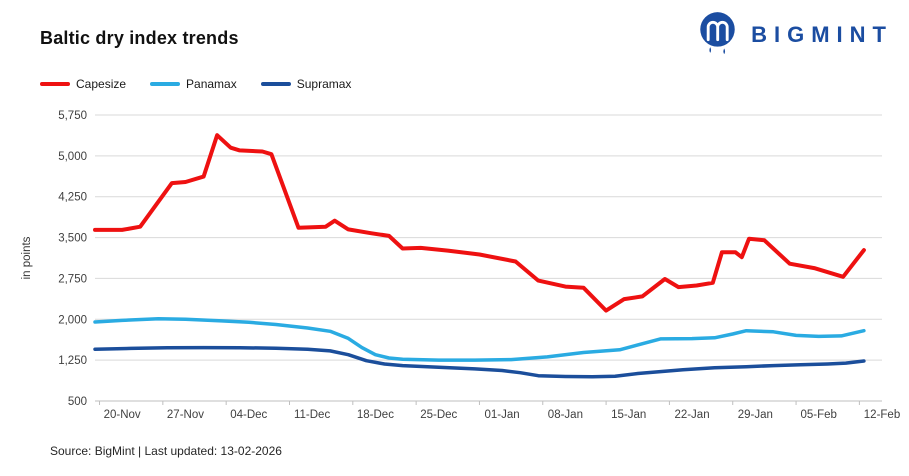 The image size is (909, 476). What do you see at coordinates (122, 415) in the screenshot?
I see `x-tick-label: 20-Nov` at bounding box center [122, 415].